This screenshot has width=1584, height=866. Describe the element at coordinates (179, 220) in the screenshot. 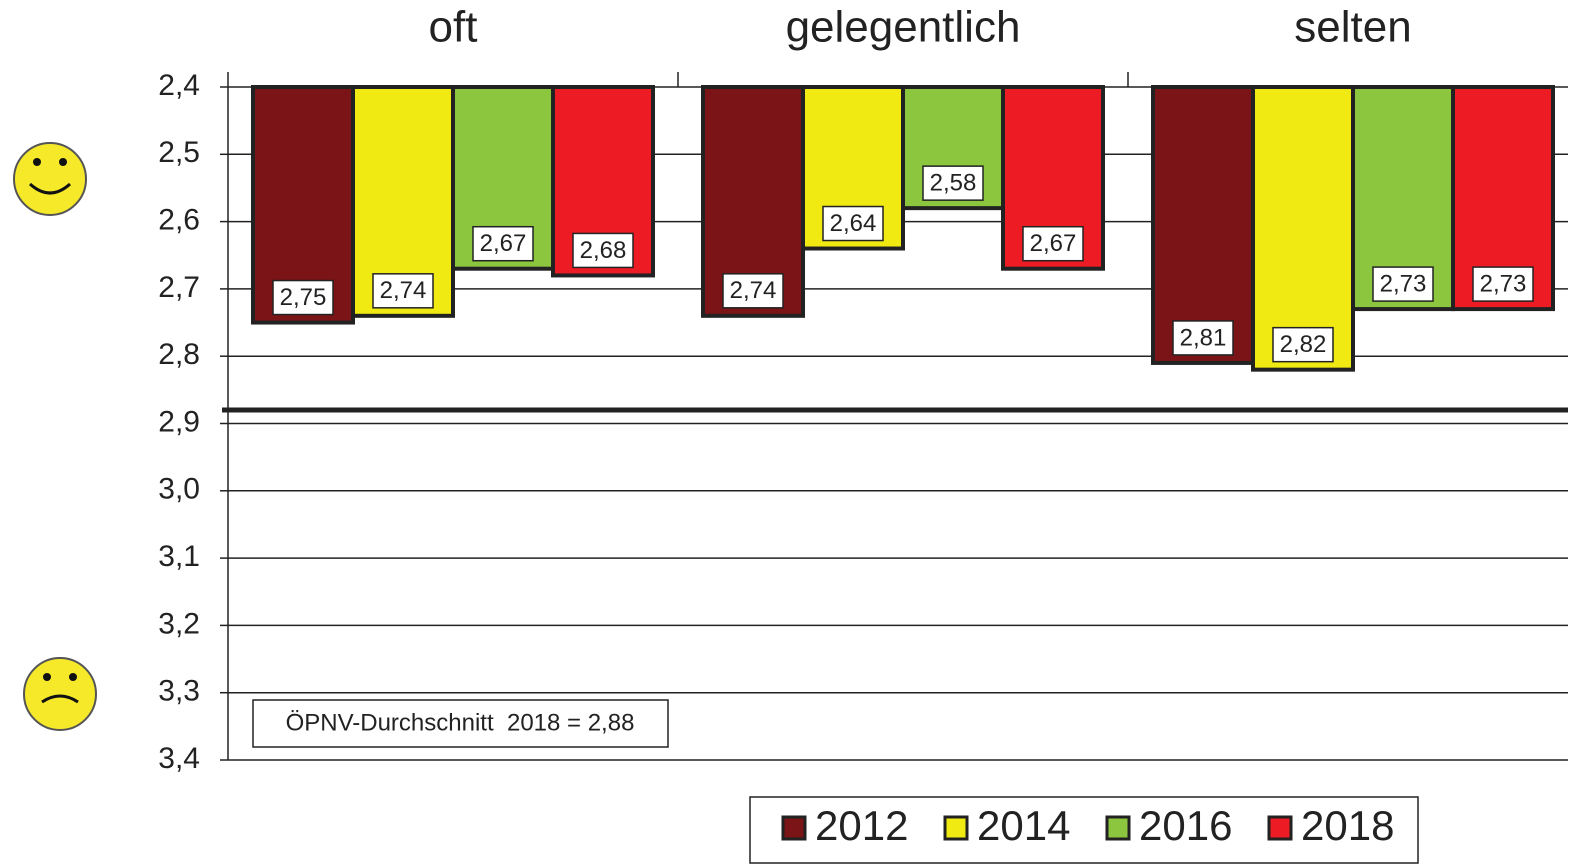

I see `y-tick-label: 2,6` at that location.